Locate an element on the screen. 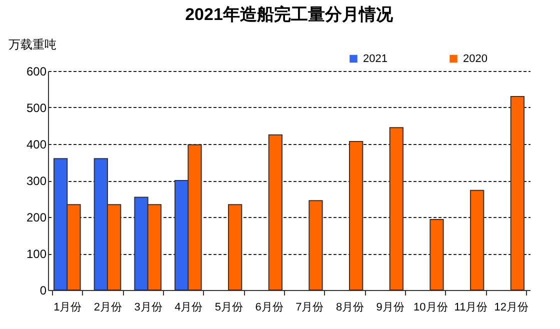 Image resolution: width=560 pixels, height=329 pixels. x-tick-label: 5月份 is located at coordinates (229, 308).